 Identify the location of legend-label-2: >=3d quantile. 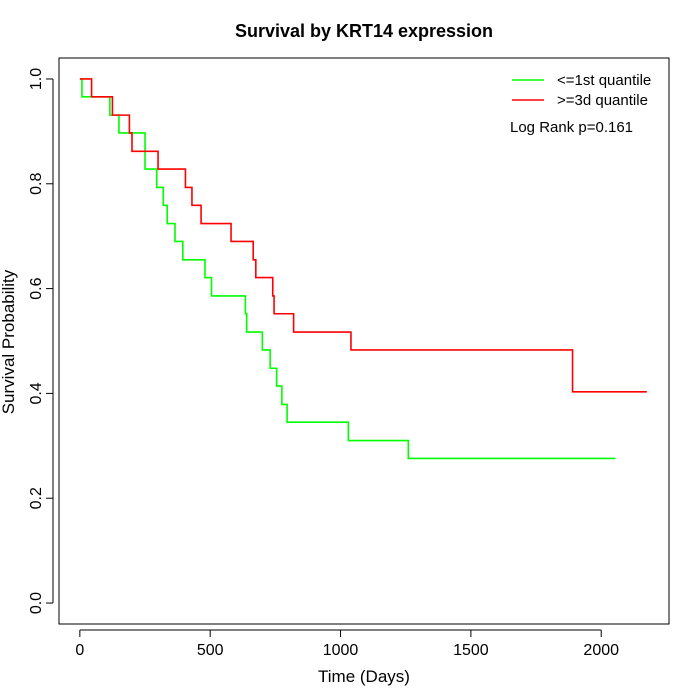
(602, 100).